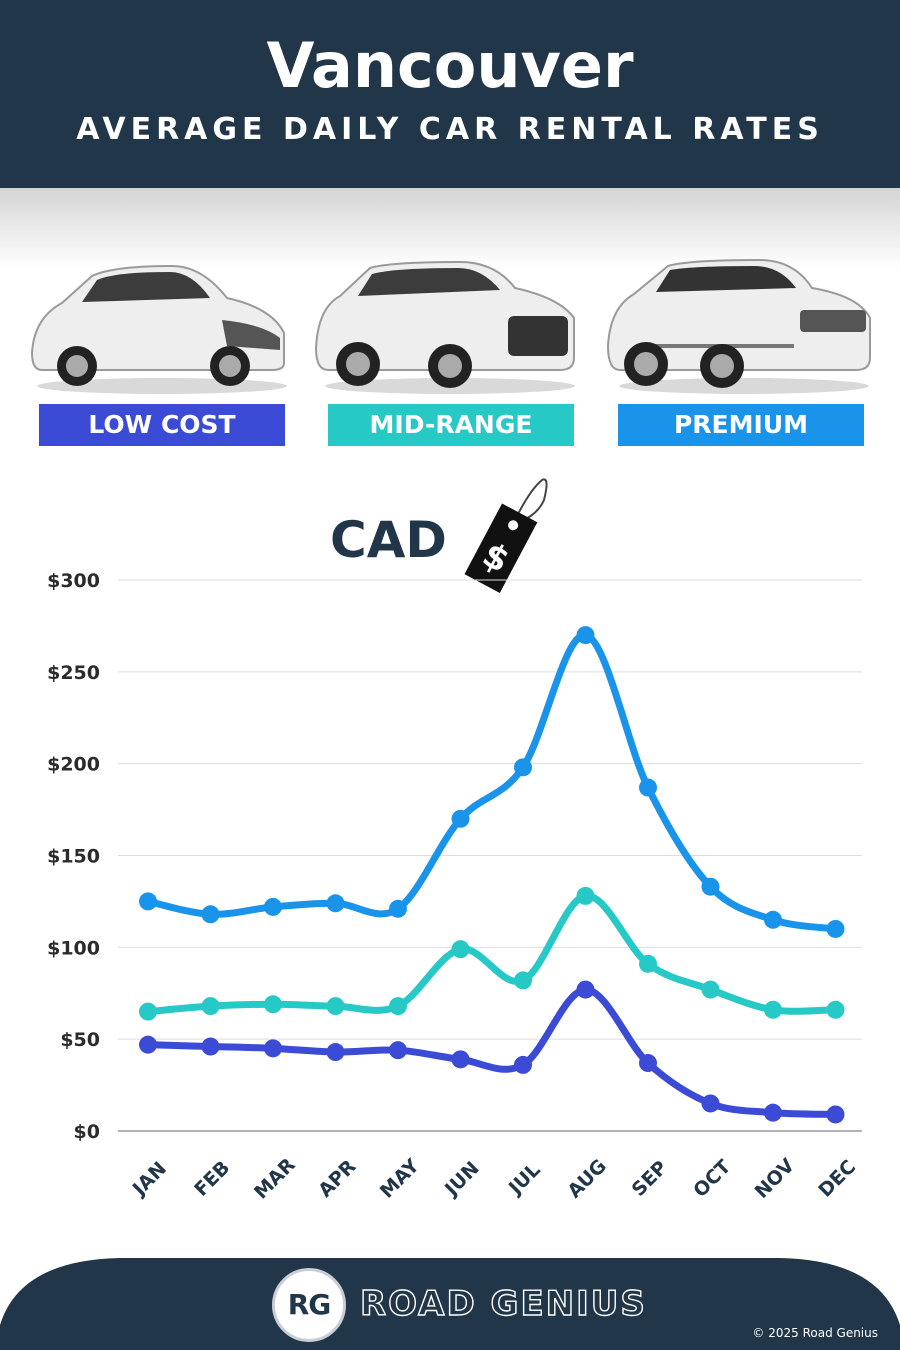  I want to click on currency-label: CAD, so click(388, 540).